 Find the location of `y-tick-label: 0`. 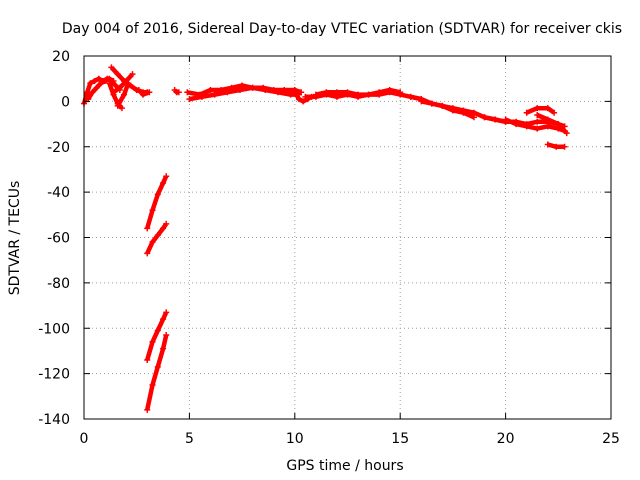

y-tick-label: 0 is located at coordinates (65, 102).